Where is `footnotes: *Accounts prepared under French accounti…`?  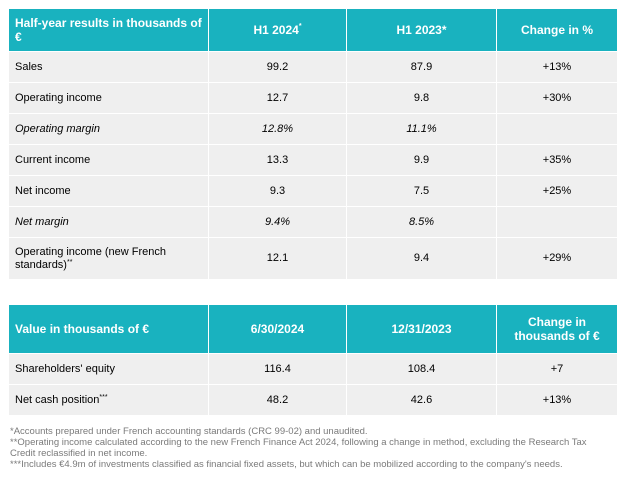
footnotes: *Accounts prepared under French accounti… is located at coordinates (310, 448).